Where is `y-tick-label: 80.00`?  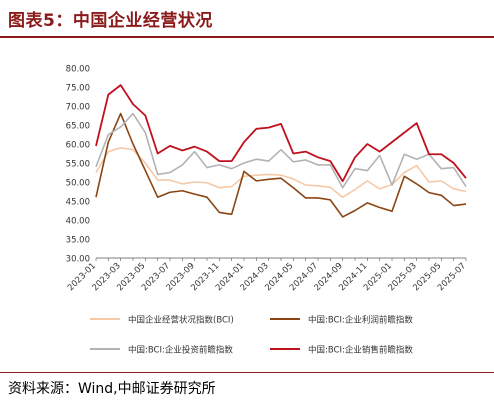
y-tick-label: 80.00 is located at coordinates (78, 70).